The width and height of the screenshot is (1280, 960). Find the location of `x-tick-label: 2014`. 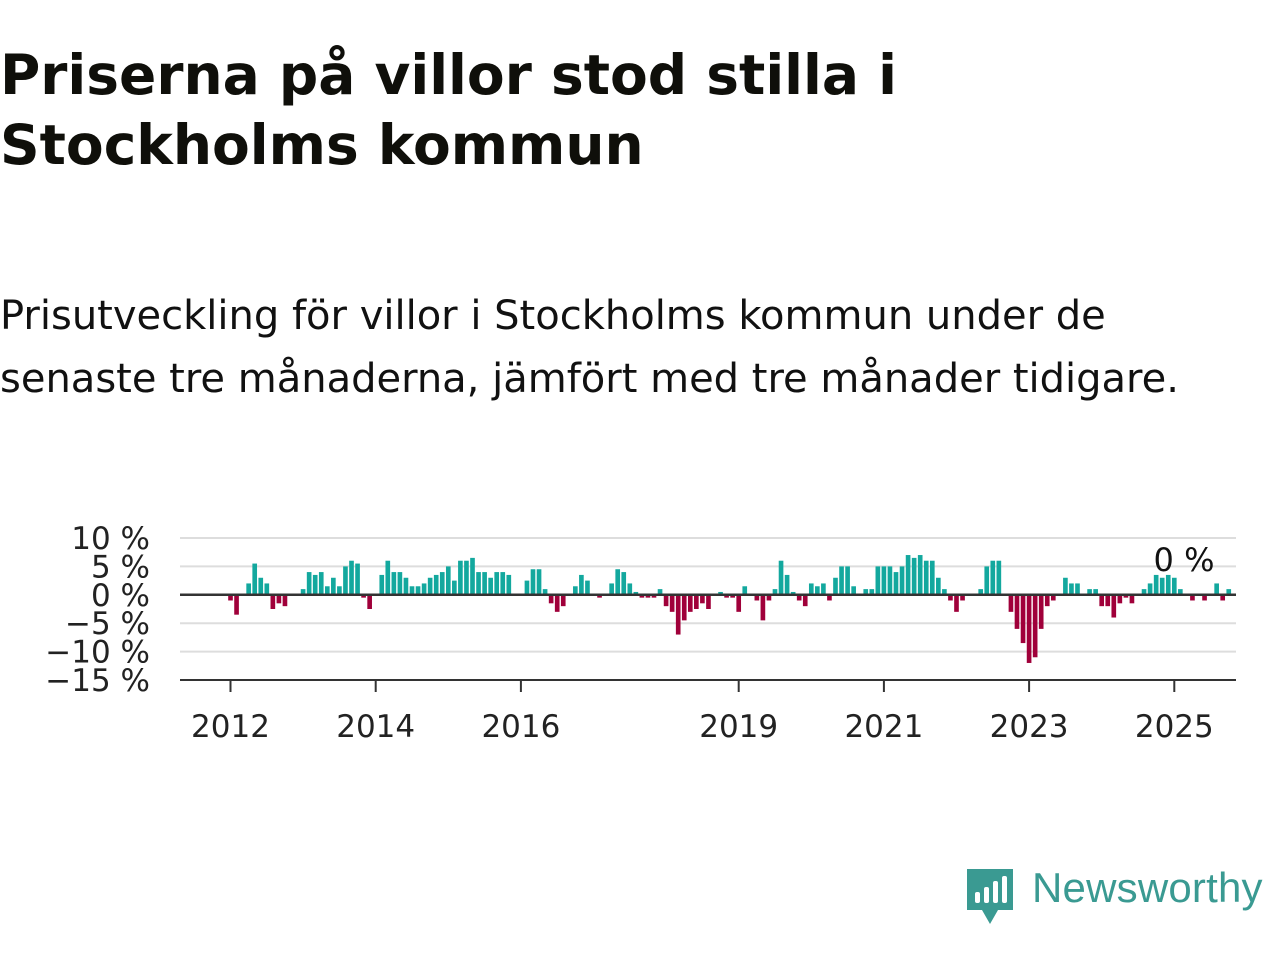

x-tick-label: 2014 is located at coordinates (375, 727).